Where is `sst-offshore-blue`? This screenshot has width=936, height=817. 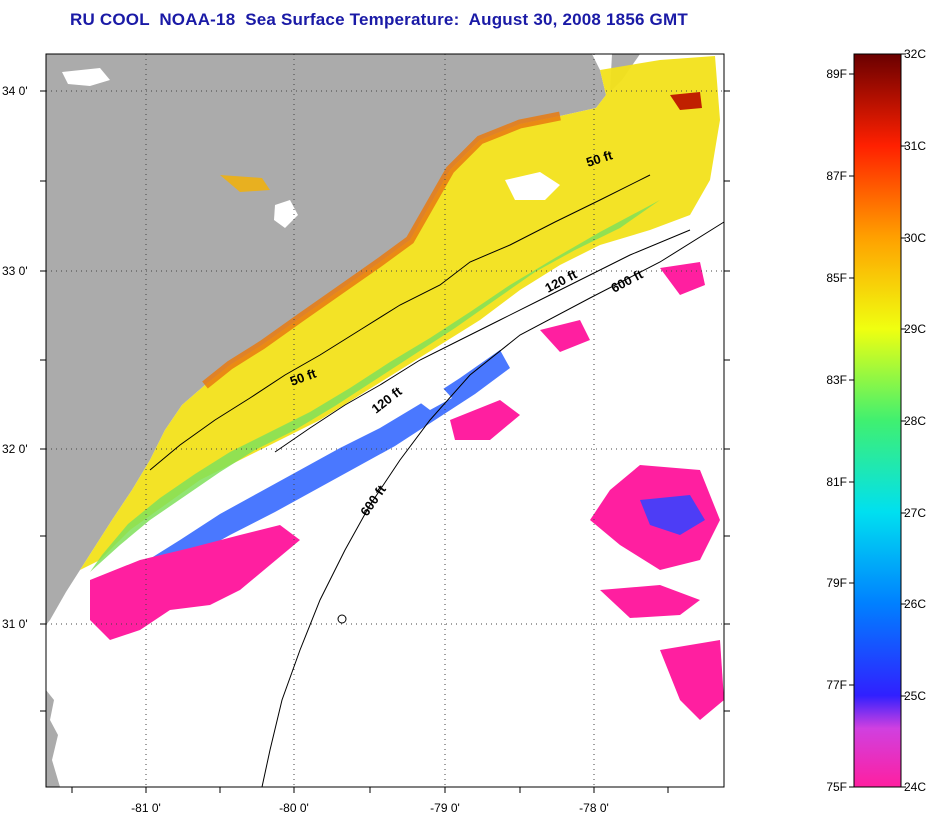 sst-offshore-blue is located at coordinates (672, 515).